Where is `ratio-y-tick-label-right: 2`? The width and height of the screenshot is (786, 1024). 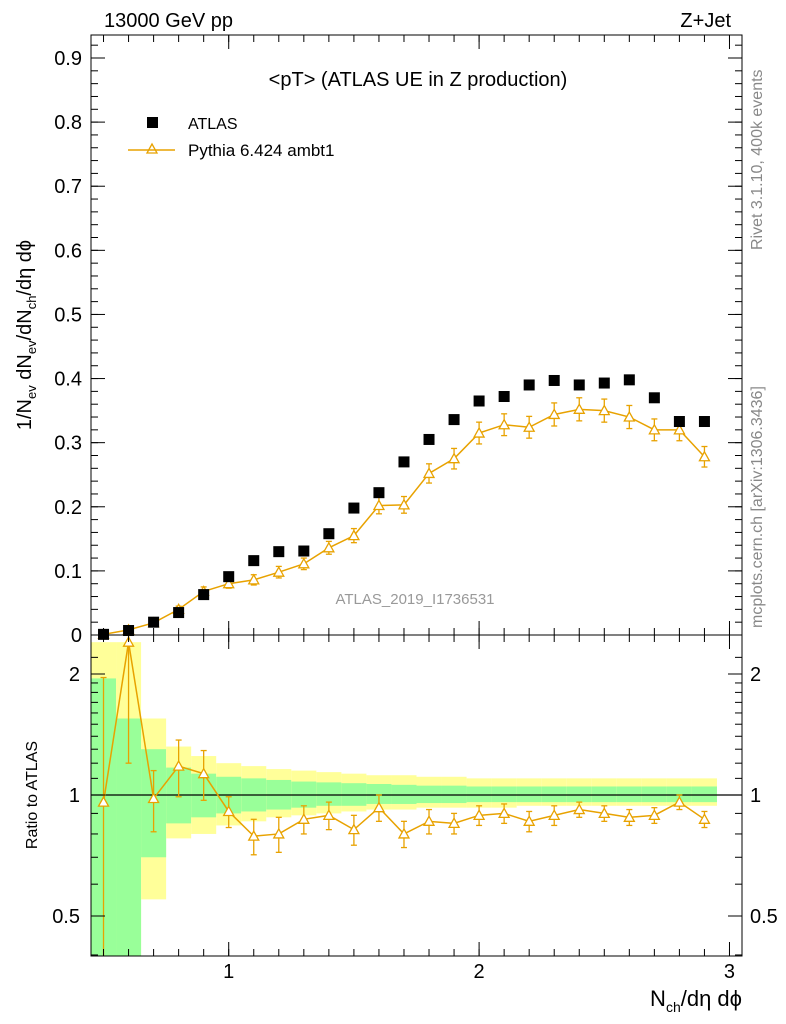 ratio-y-tick-label-right: 2 is located at coordinates (755, 675).